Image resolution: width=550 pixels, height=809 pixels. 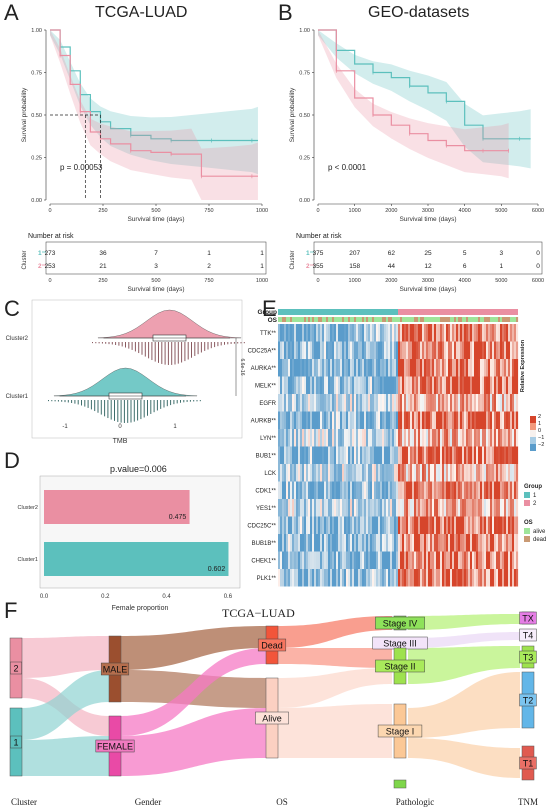 What do you see at coordinates (400, 624) in the screenshot?
I see `node-stage4-label: Stage IV` at bounding box center [400, 624].